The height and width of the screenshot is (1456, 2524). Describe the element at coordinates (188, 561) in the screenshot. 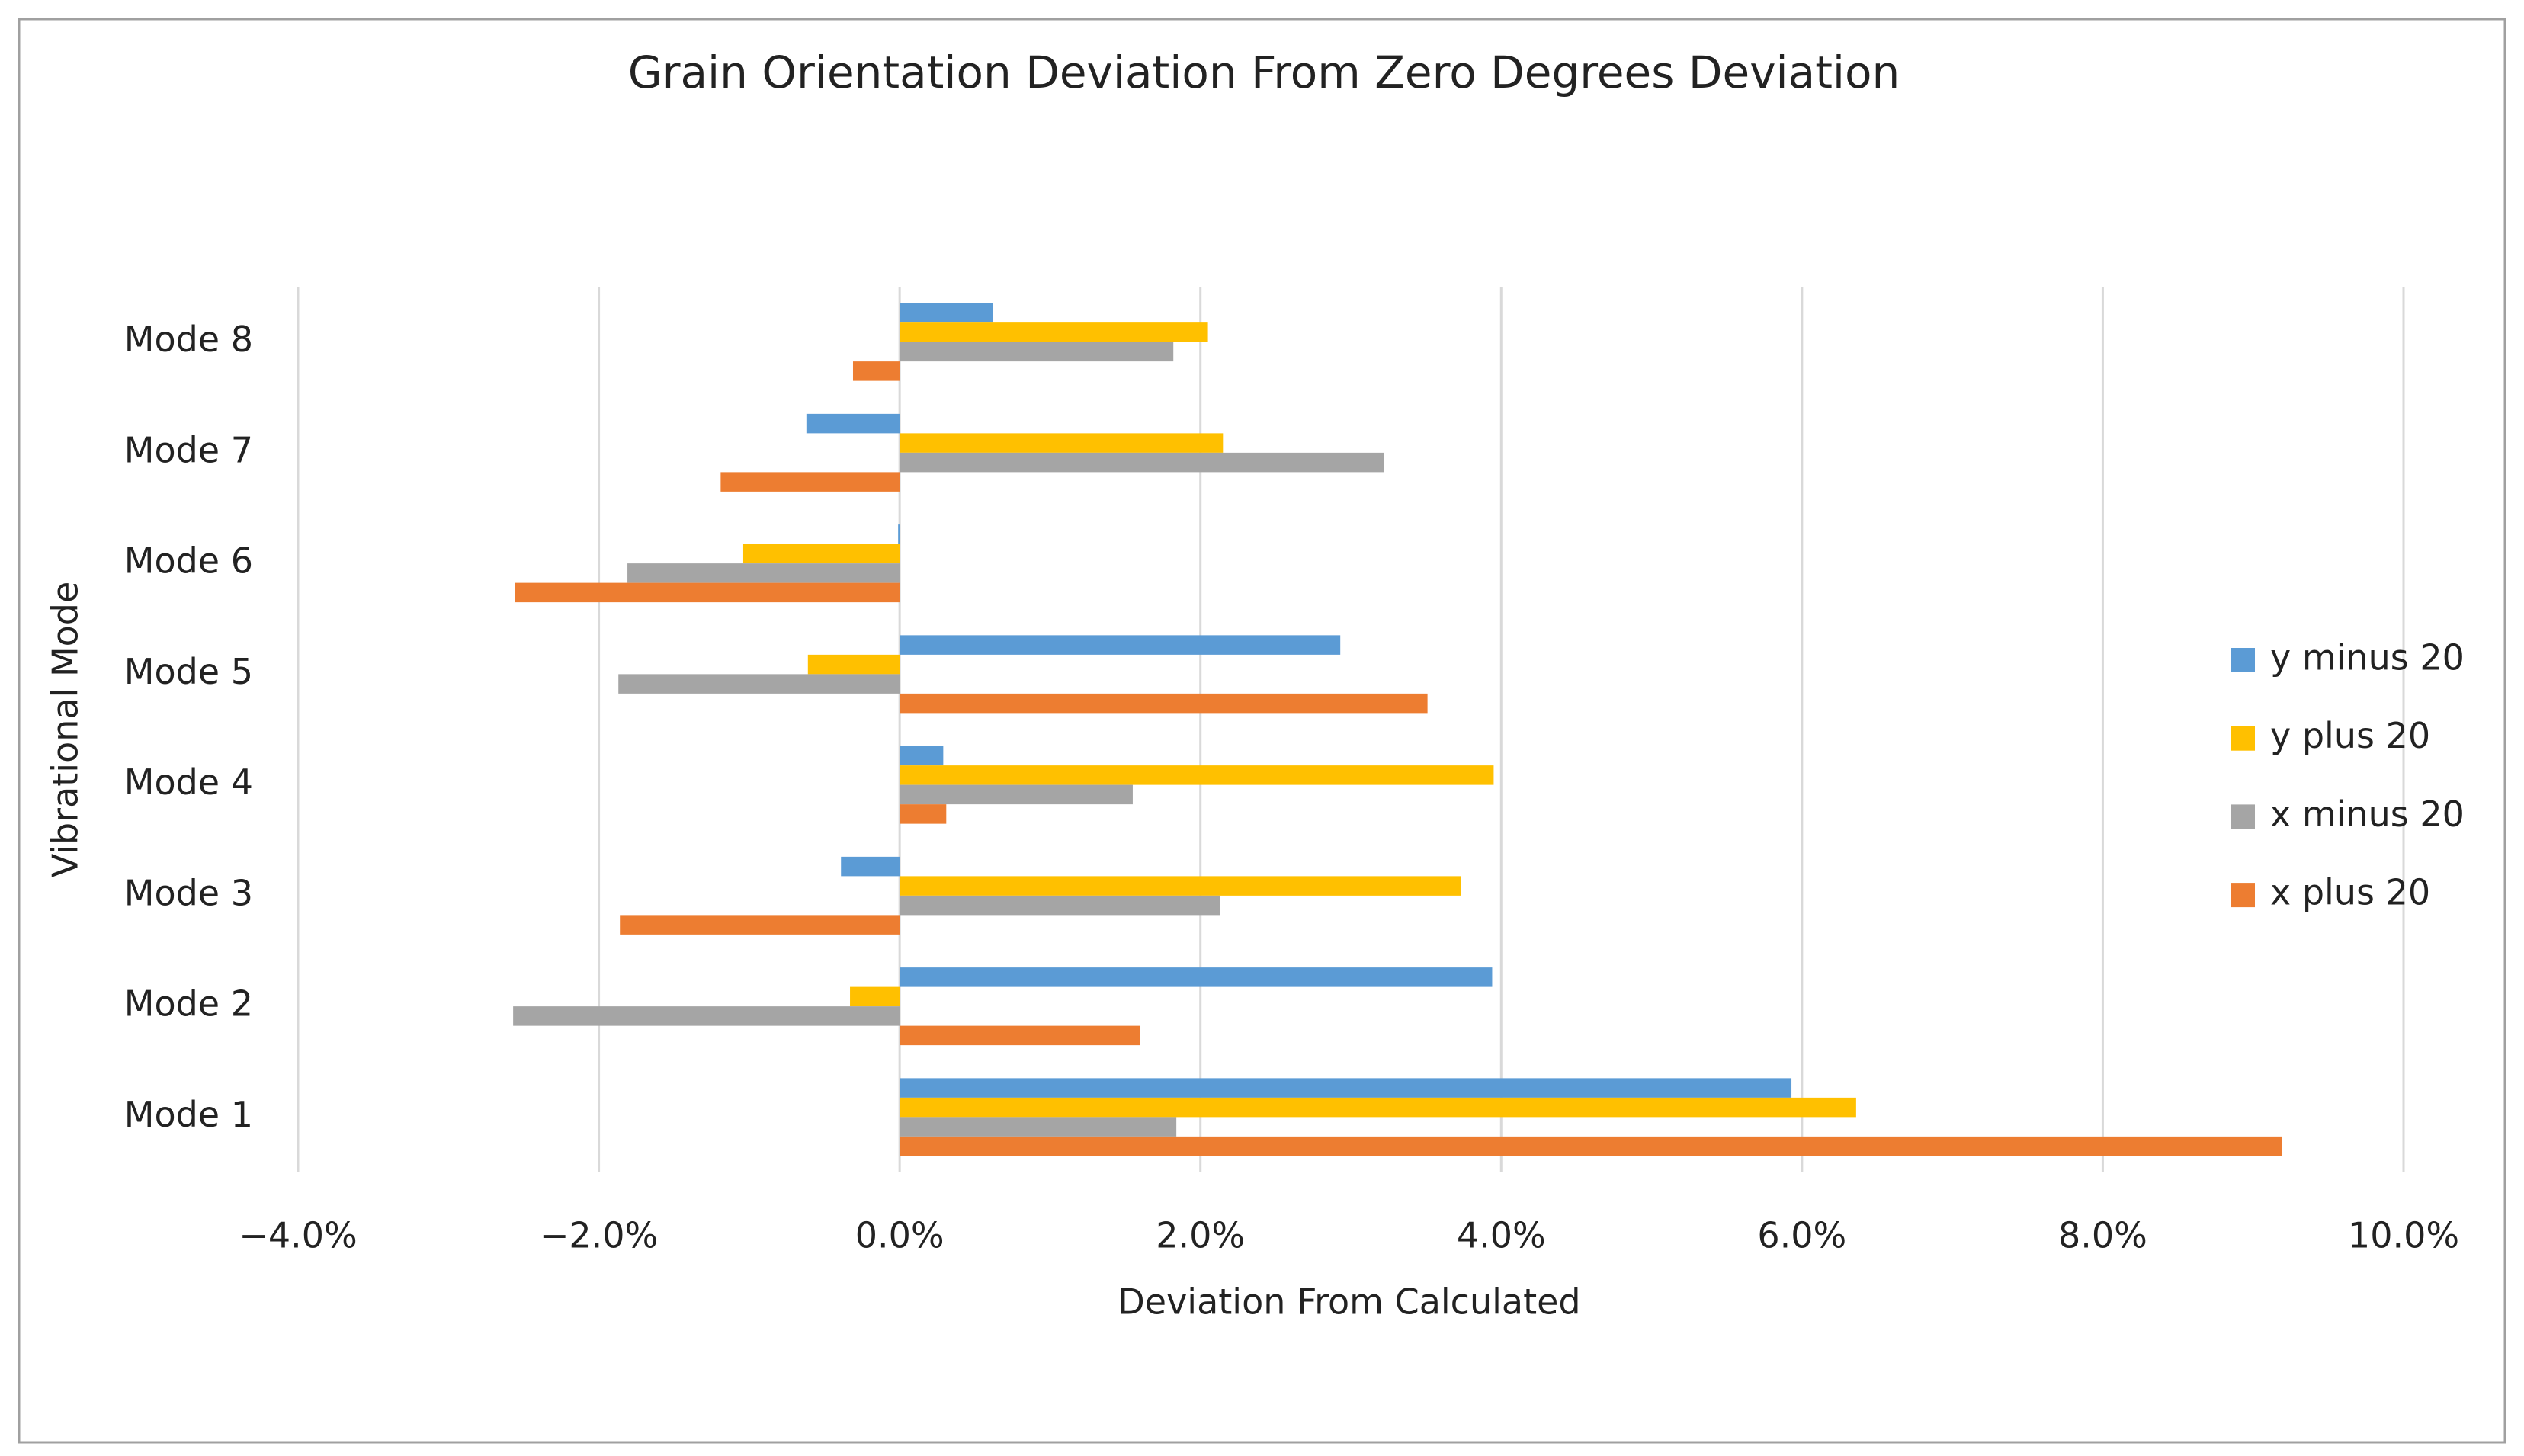

I see `y-tick-label: Mode 6` at that location.